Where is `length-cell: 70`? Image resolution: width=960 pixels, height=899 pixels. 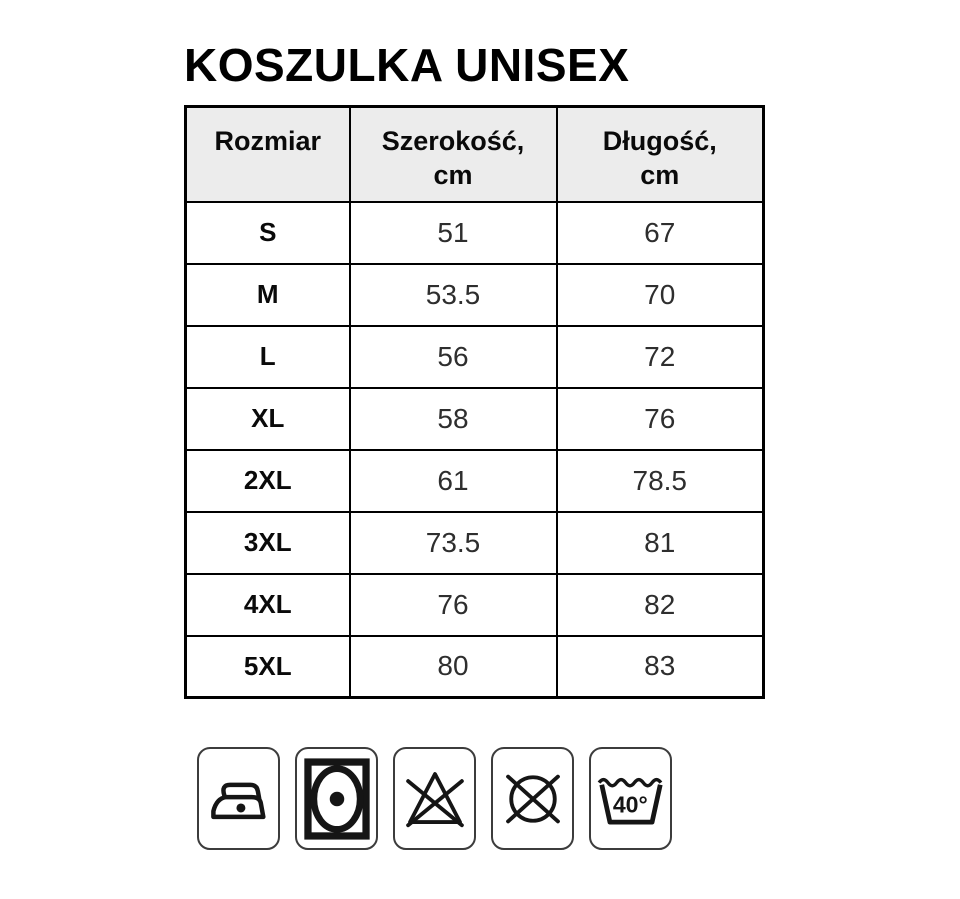 length-cell: 70 is located at coordinates (660, 294).